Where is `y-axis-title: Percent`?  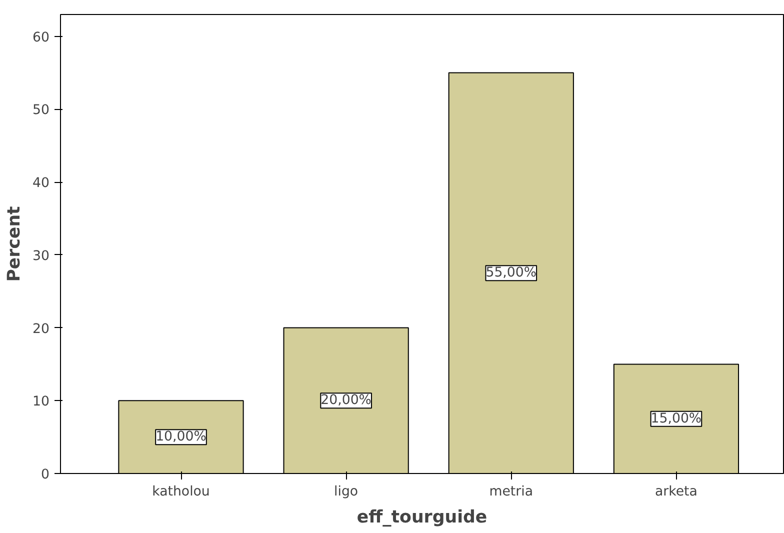
y-axis-title: Percent is located at coordinates (14, 244).